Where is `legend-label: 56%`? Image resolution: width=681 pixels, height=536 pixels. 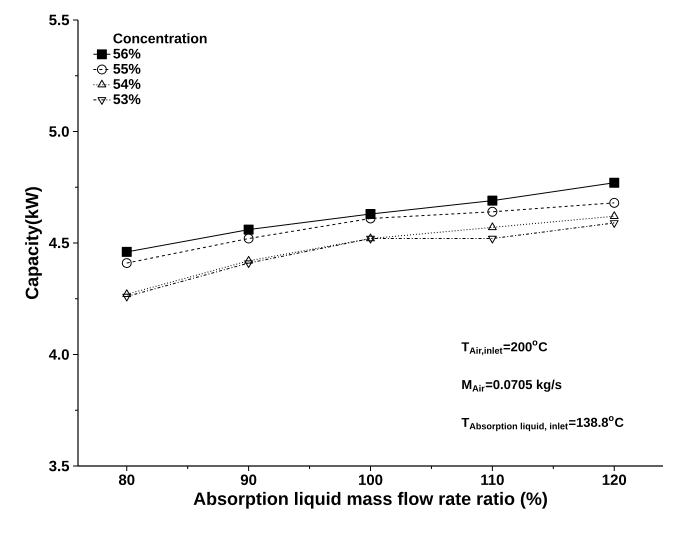 legend-label: 56% is located at coordinates (126, 53).